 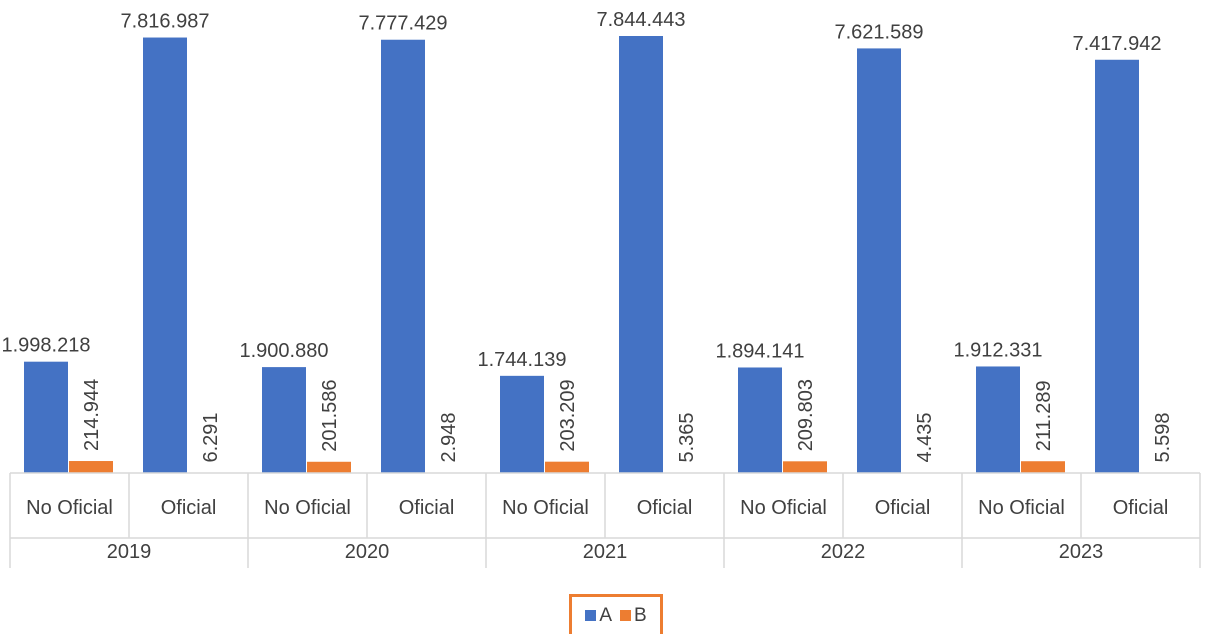 What do you see at coordinates (403, 24) in the screenshot?
I see `data-label-a: 7.777.429` at bounding box center [403, 24].